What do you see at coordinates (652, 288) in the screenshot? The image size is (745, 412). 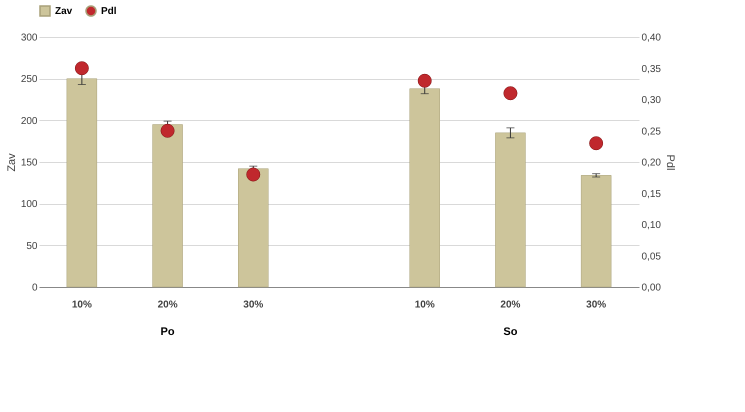 I see `y2-tick-label: 0,00` at bounding box center [652, 288].